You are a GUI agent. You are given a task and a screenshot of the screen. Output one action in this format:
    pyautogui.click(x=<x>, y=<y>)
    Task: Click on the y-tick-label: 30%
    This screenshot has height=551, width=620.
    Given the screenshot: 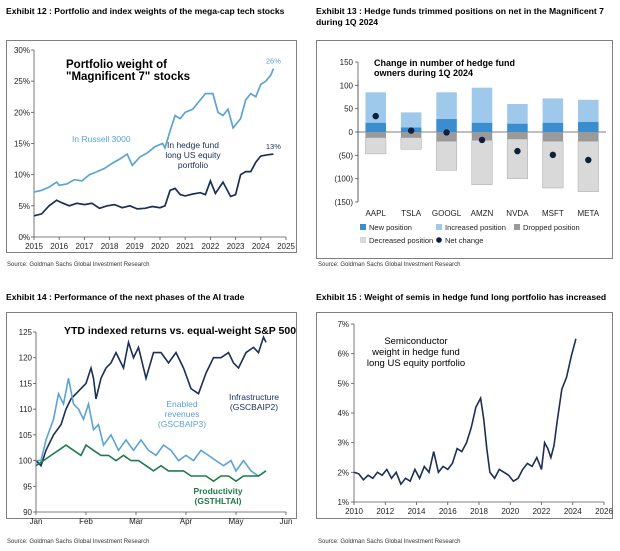 What is the action you would take?
    pyautogui.click(x=22, y=50)
    